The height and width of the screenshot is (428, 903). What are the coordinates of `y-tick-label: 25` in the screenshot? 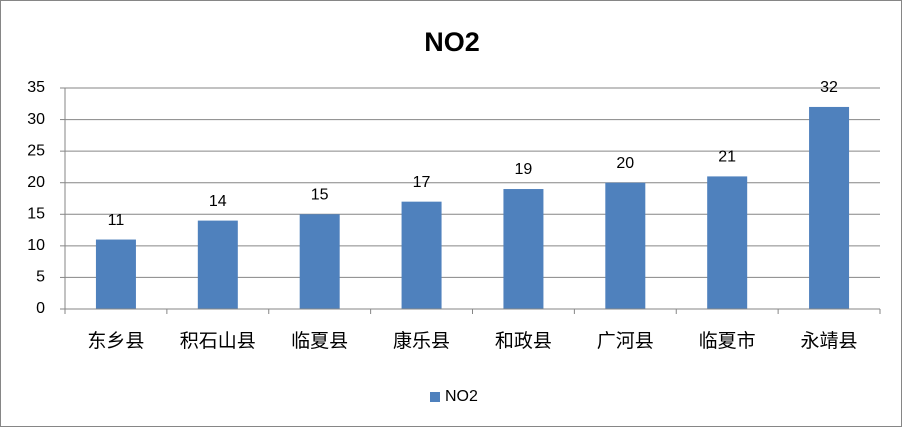 It's located at (36, 150).